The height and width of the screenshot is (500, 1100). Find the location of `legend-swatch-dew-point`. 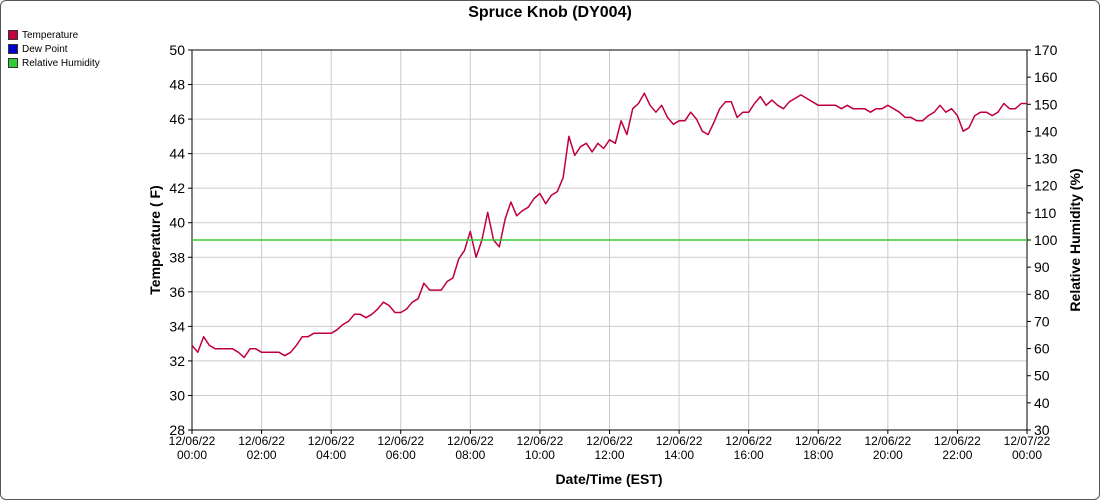

legend-swatch-dew-point is located at coordinates (13, 49).